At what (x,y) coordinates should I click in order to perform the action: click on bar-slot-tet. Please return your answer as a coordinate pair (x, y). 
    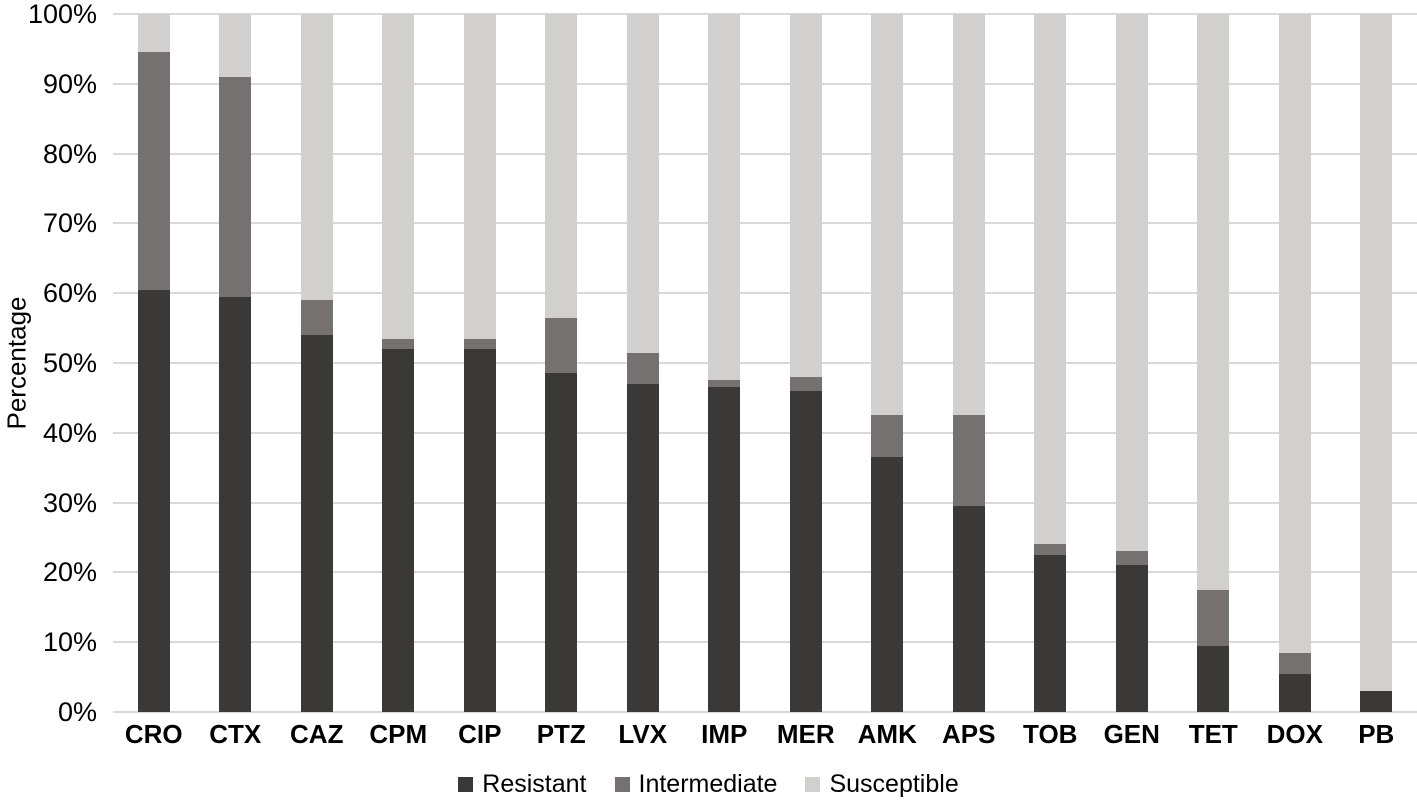
    Looking at the image, I should click on (1214, 363).